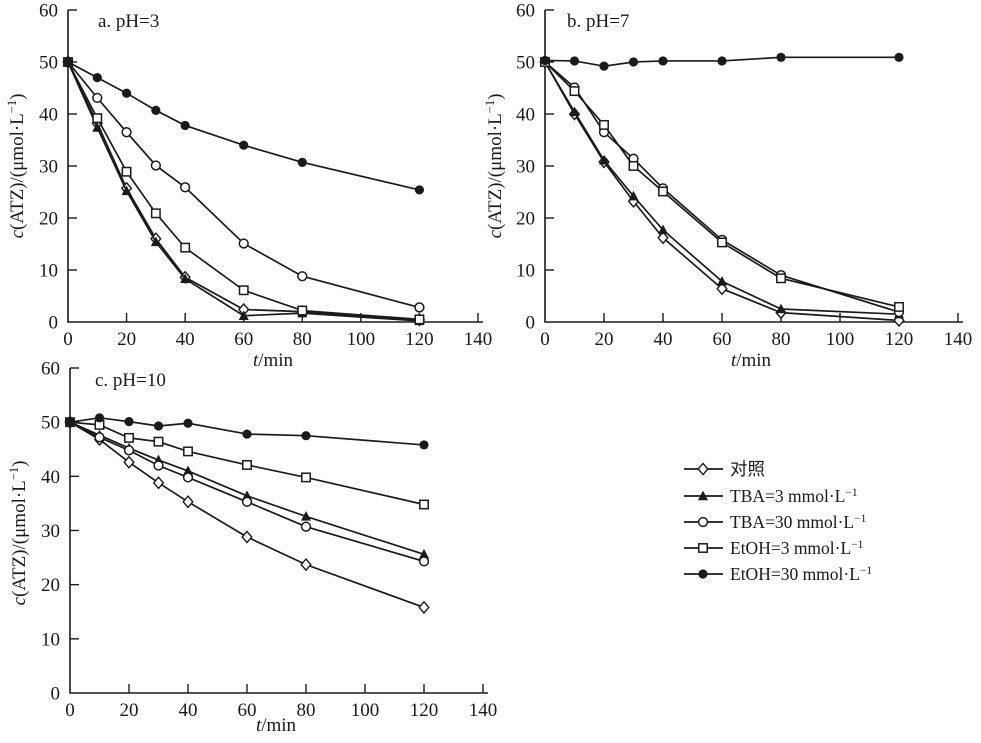 The image size is (981, 743). What do you see at coordinates (128, 21) in the screenshot?
I see `panel-title: a. pH=3` at bounding box center [128, 21].